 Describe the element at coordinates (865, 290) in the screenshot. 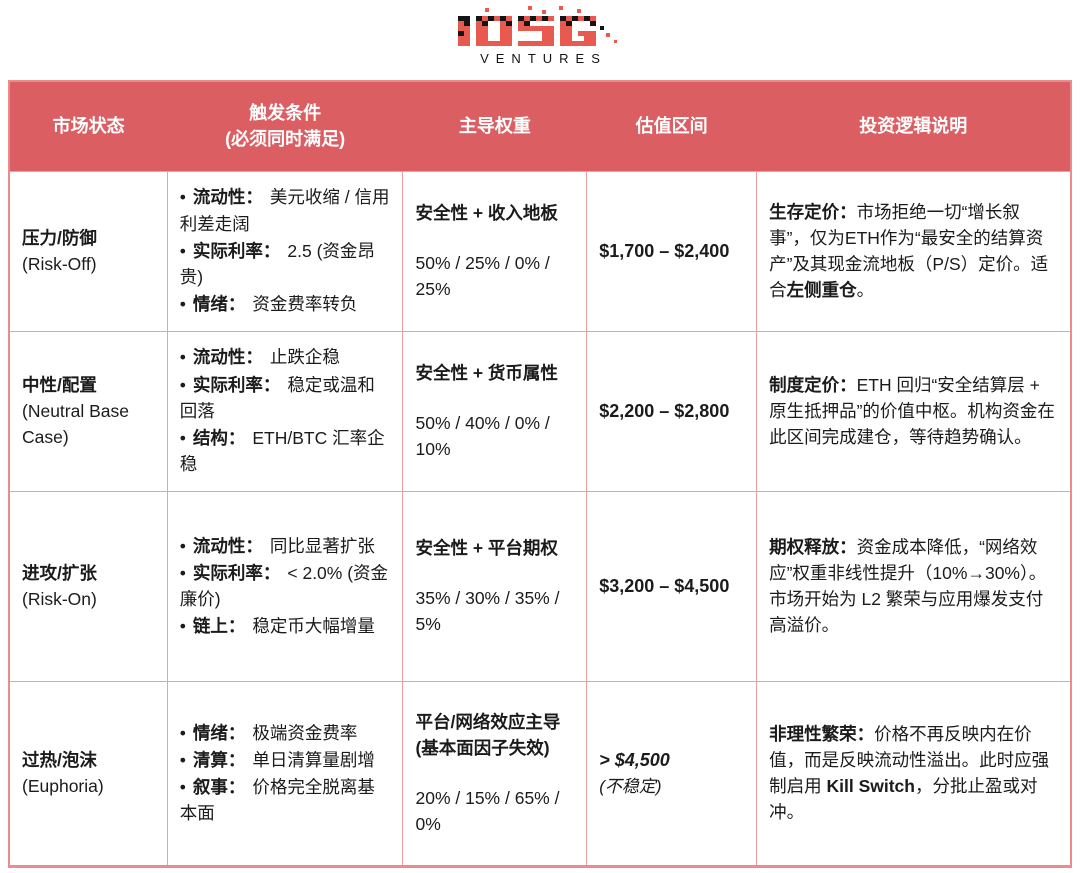

I see `logic-text-segment: 。` at that location.